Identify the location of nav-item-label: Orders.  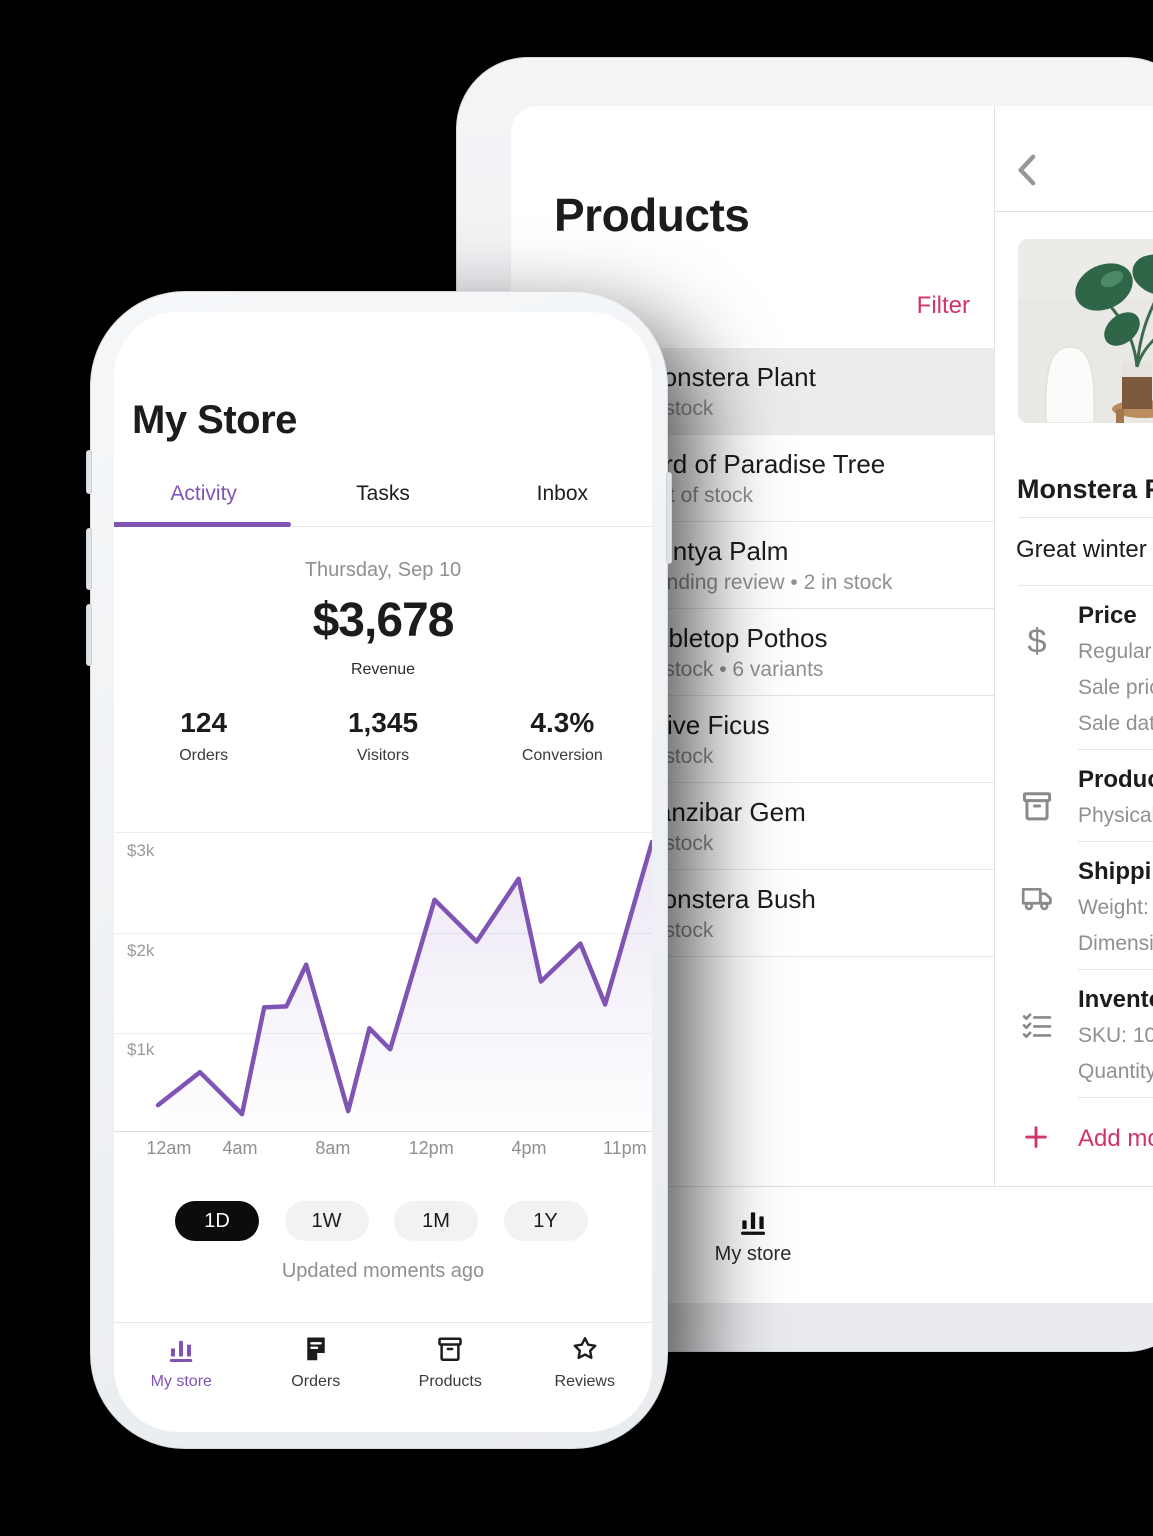
(316, 1381).